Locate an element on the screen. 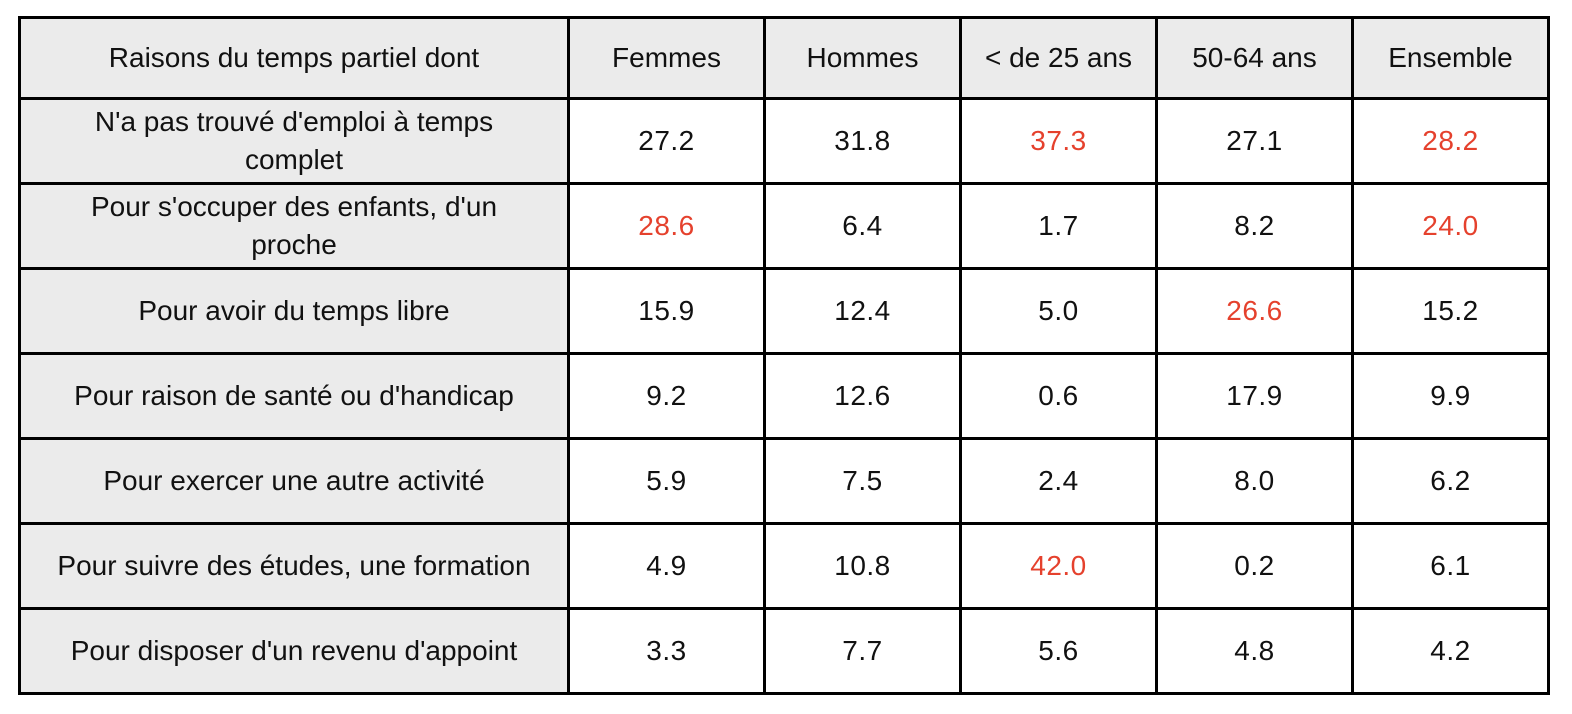 The height and width of the screenshot is (714, 1572). value-cell: 5.6 is located at coordinates (1058, 651).